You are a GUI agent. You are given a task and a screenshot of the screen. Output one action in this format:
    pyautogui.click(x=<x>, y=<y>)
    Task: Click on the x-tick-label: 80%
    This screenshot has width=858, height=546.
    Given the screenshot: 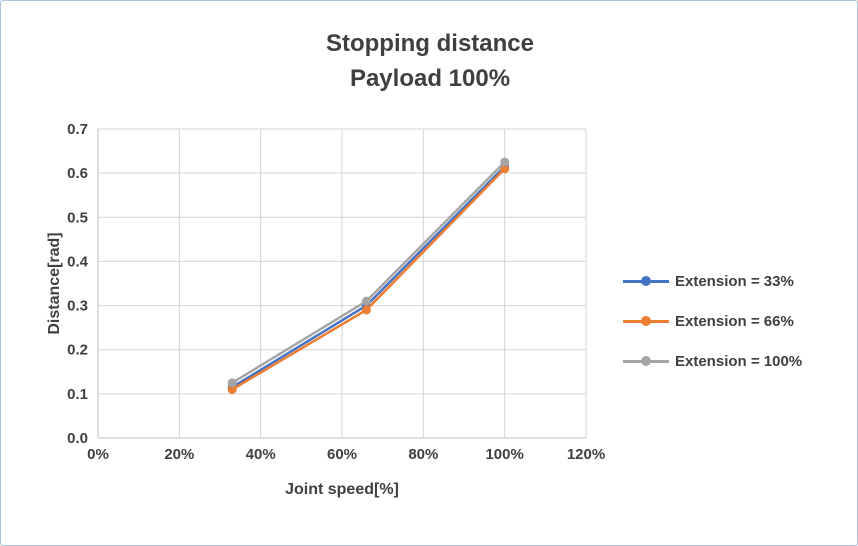 What is the action you would take?
    pyautogui.click(x=423, y=454)
    